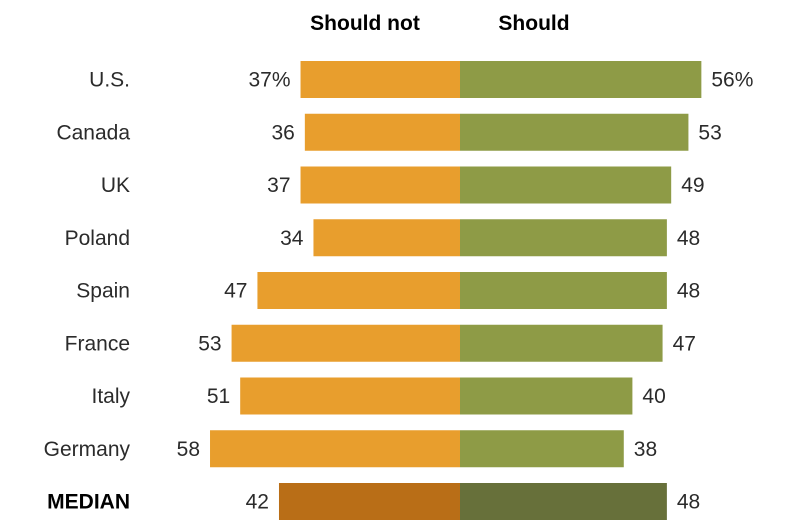 The image size is (786, 520). What do you see at coordinates (542, 449) in the screenshot?
I see `bar-should-germany` at bounding box center [542, 449].